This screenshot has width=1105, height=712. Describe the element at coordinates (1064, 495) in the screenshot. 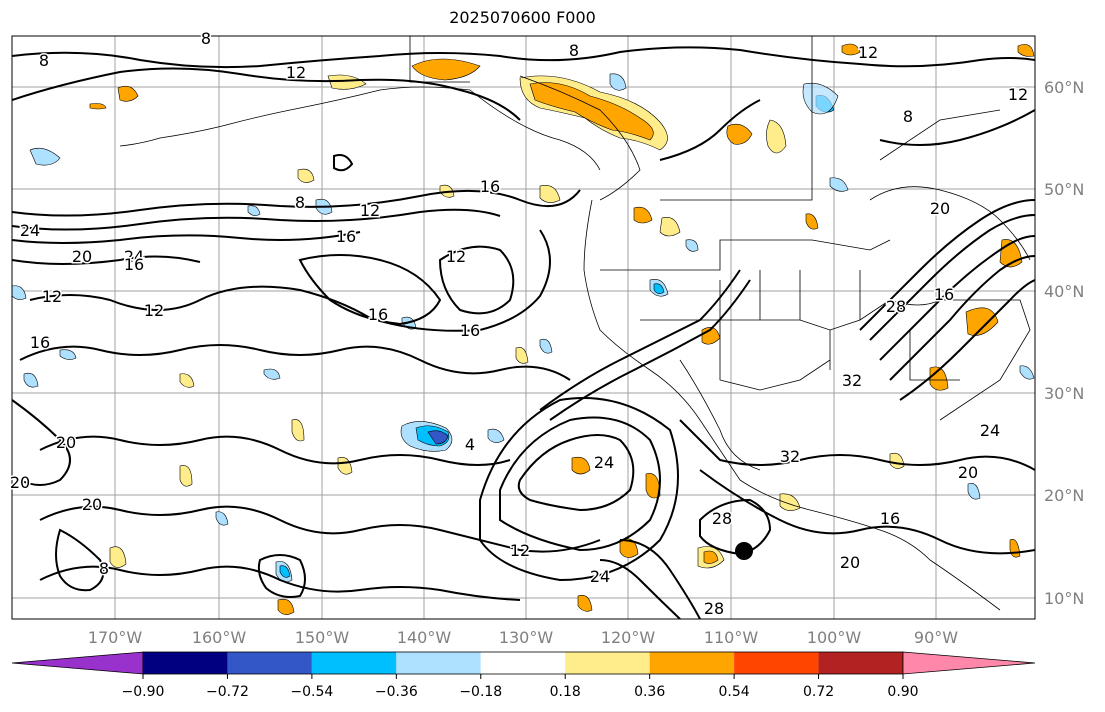

I see `lat-label: 20°N` at that location.